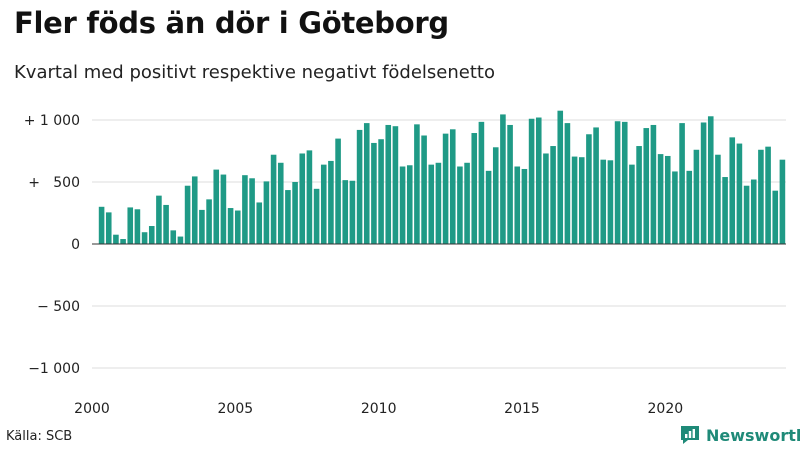 This screenshot has width=800, height=450. What do you see at coordinates (252, 211) in the screenshot?
I see `bar: 2005 Q2: 530` at bounding box center [252, 211].